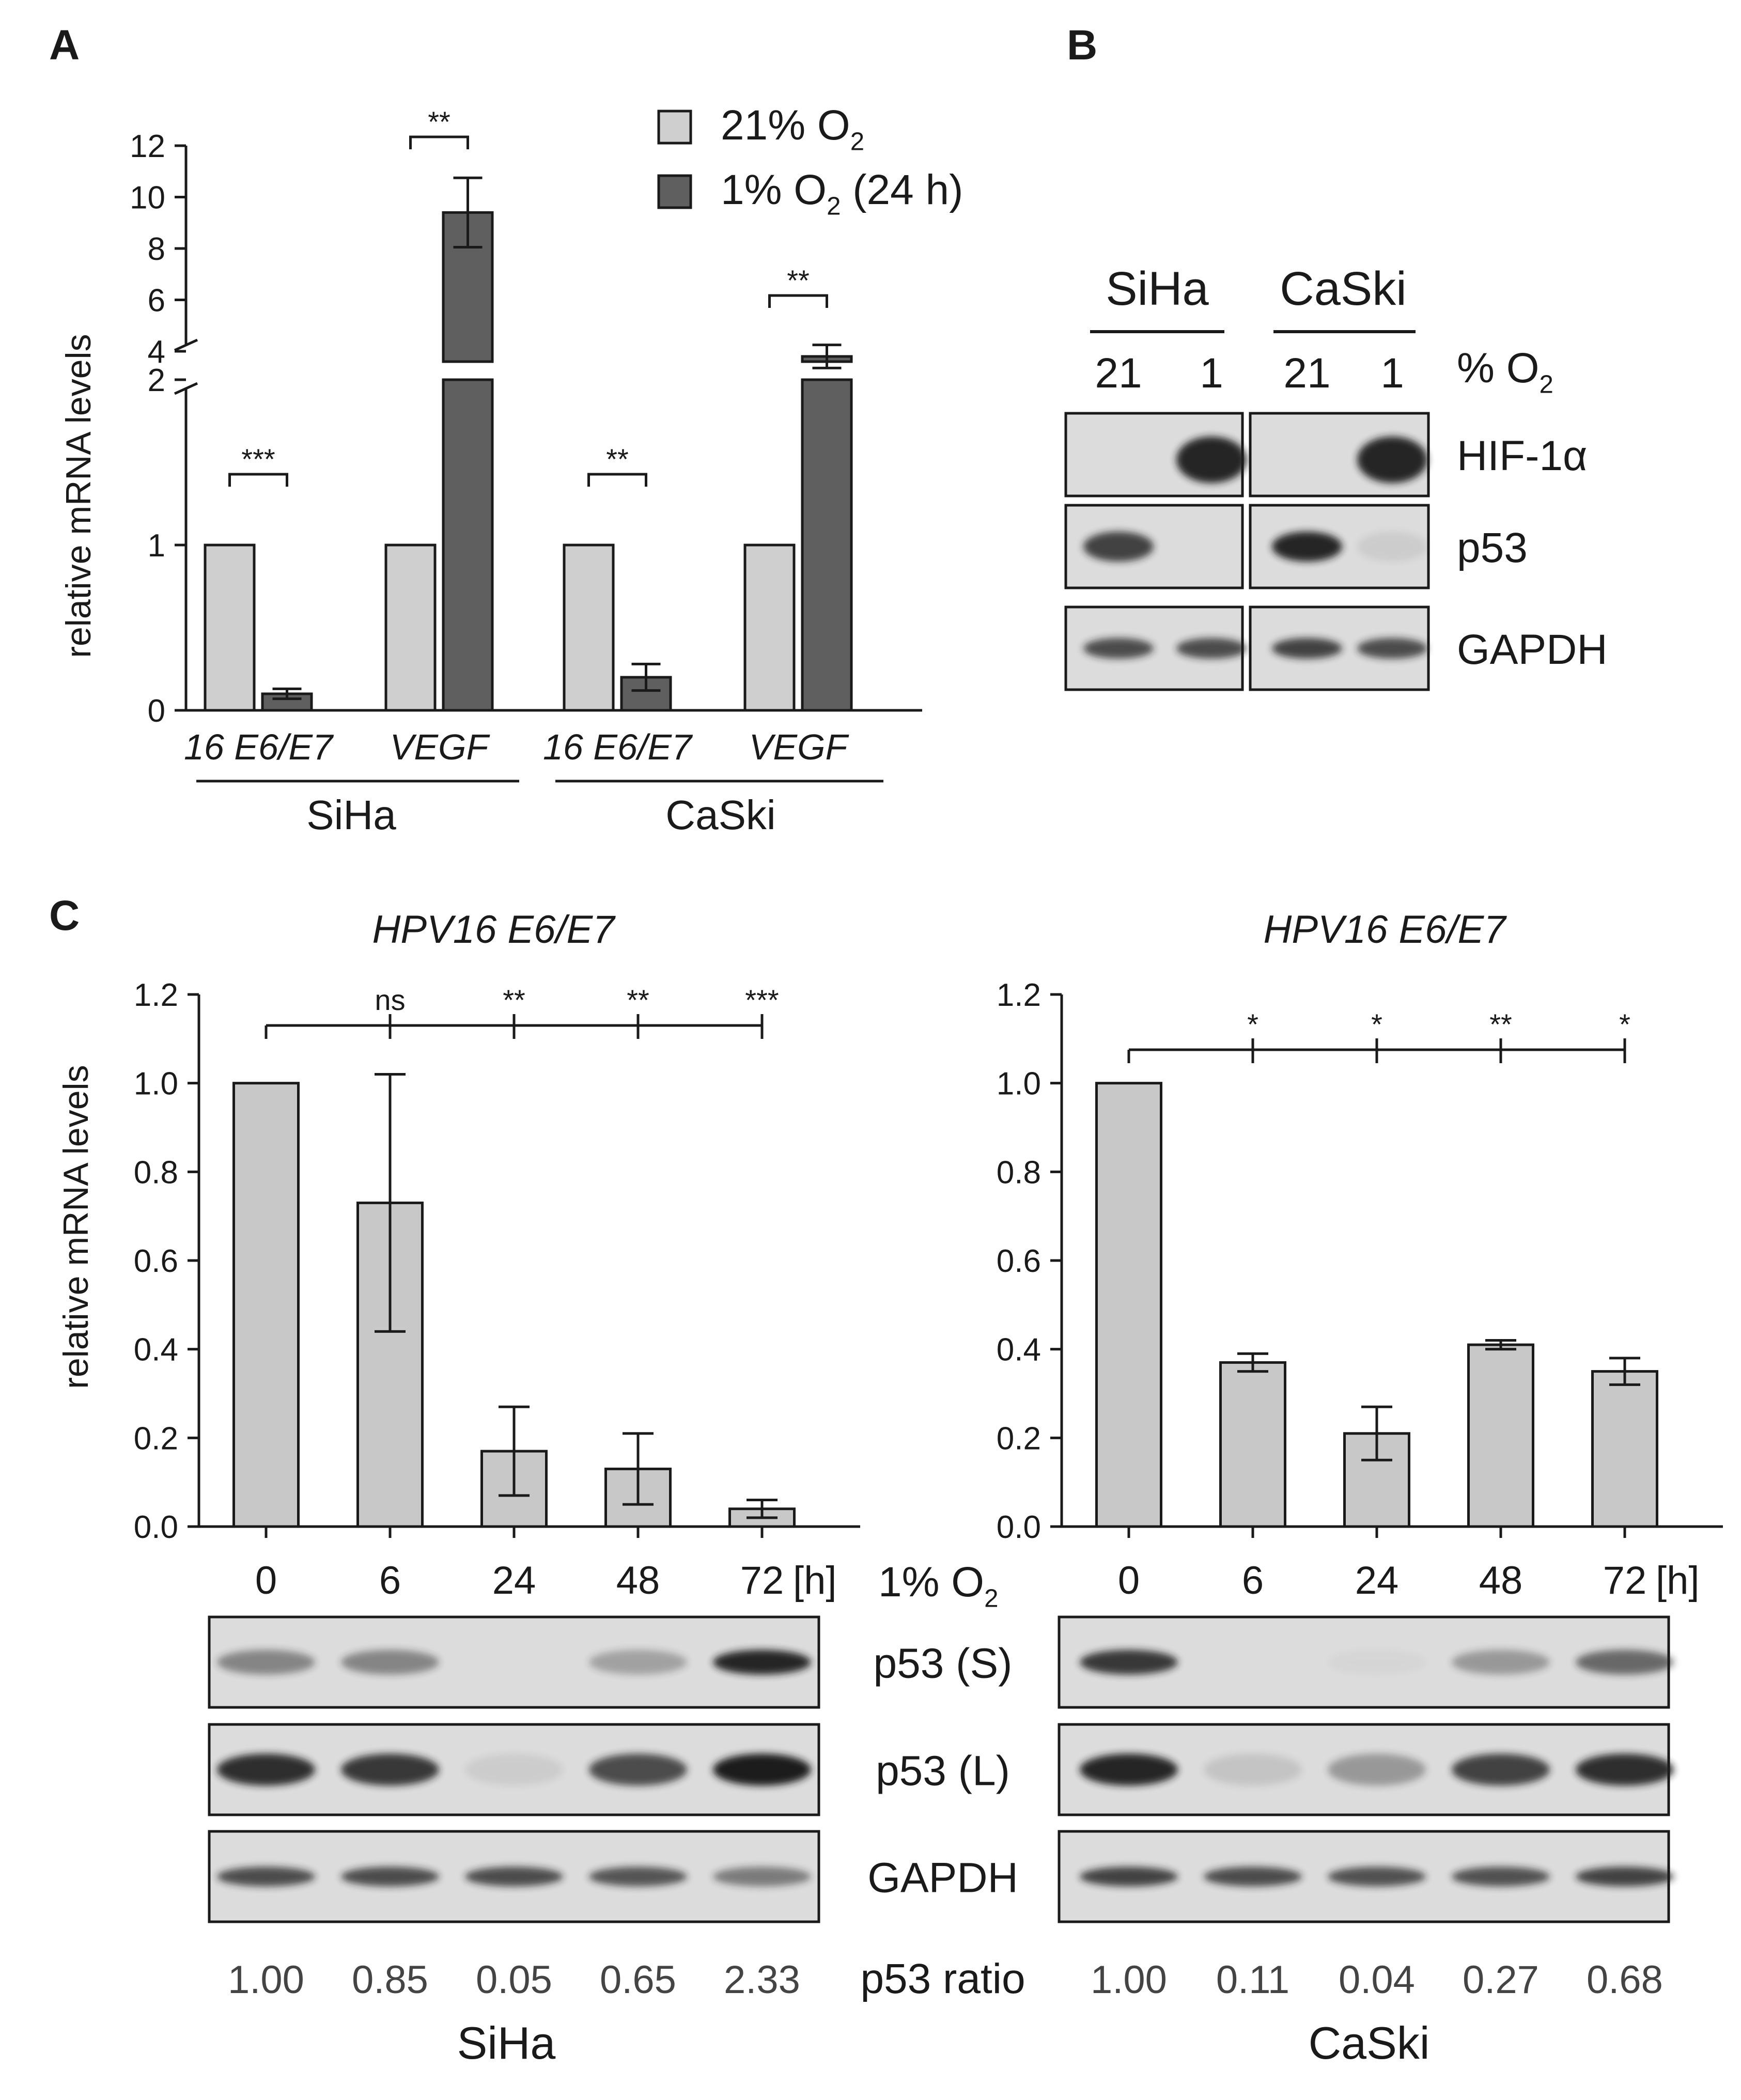 Image resolution: width=1741 pixels, height=2100 pixels. What do you see at coordinates (494, 930) in the screenshot?
I see `panel-c-siha-title: HPV16 E6/E7` at bounding box center [494, 930].